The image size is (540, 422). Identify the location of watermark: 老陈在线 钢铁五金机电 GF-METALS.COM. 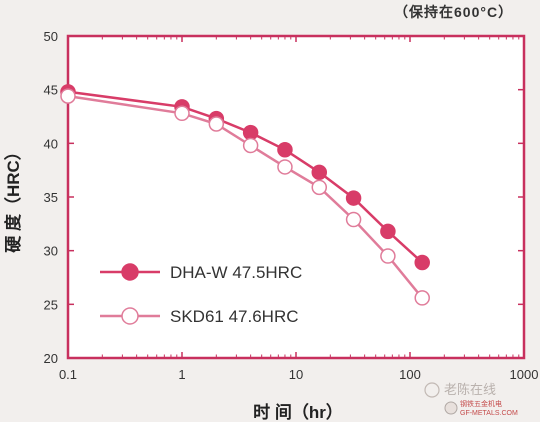
(471, 399).